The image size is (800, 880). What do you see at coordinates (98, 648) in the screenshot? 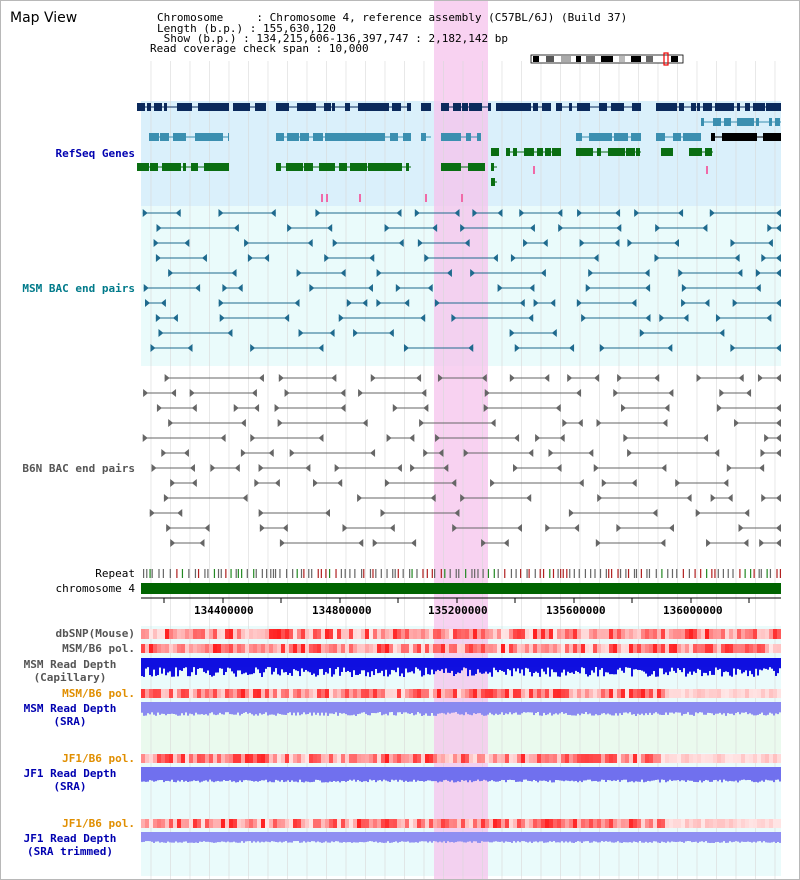
I see `track-label-msm-b6-pol-1: MSM/B6 pol.` at bounding box center [98, 648].